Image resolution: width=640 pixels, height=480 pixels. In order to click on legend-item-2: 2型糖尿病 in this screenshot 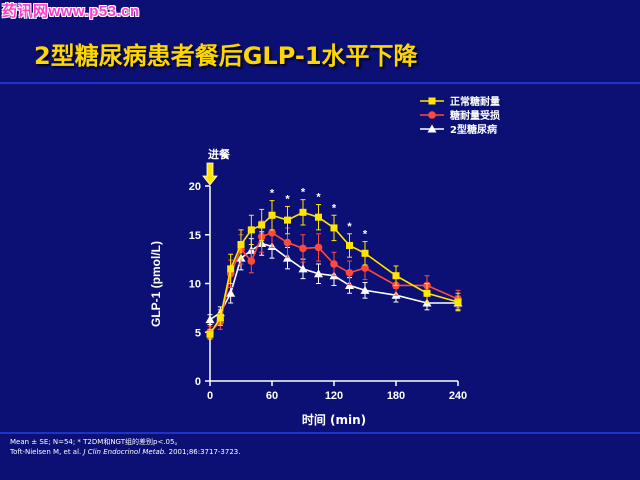, I will do `click(458, 129)`.